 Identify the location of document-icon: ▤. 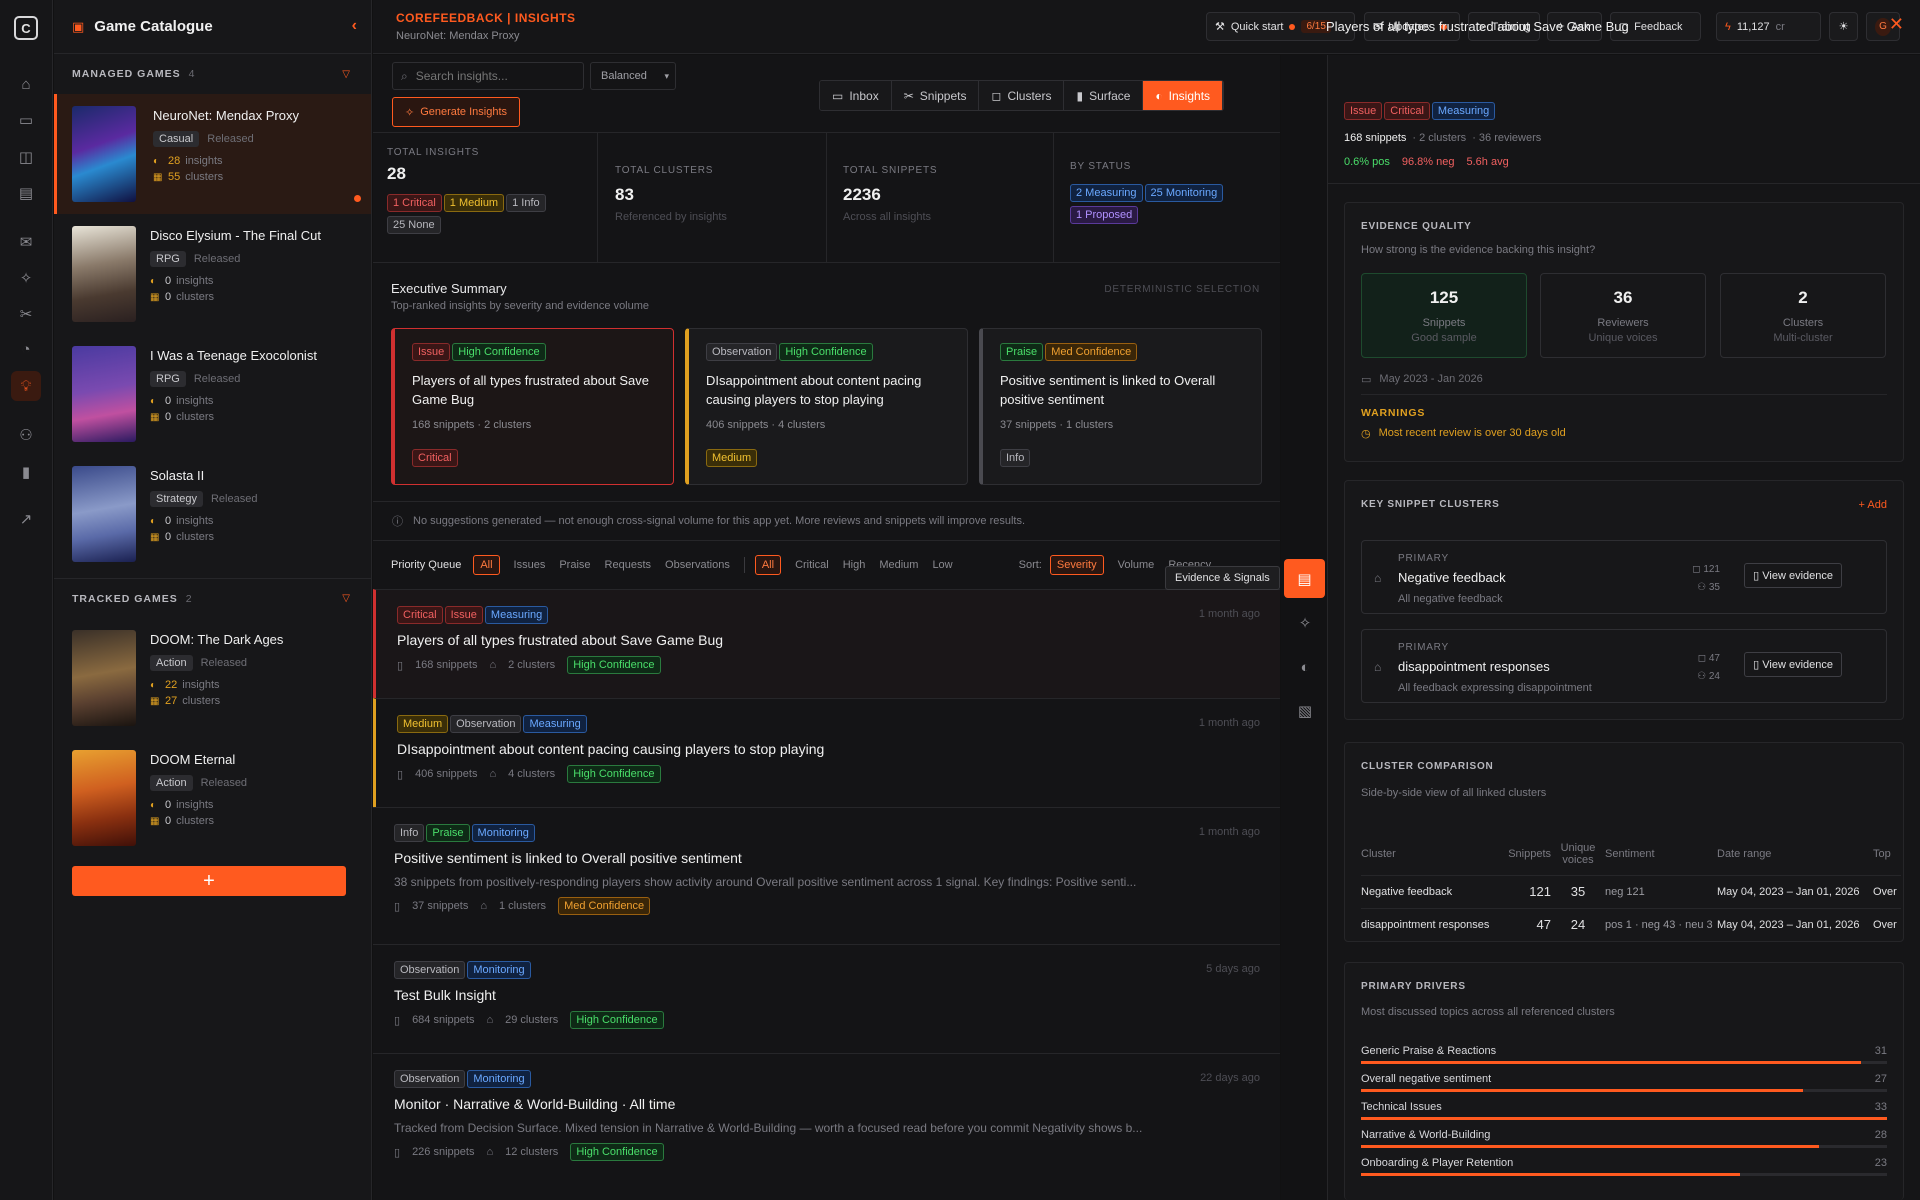
(26, 193).